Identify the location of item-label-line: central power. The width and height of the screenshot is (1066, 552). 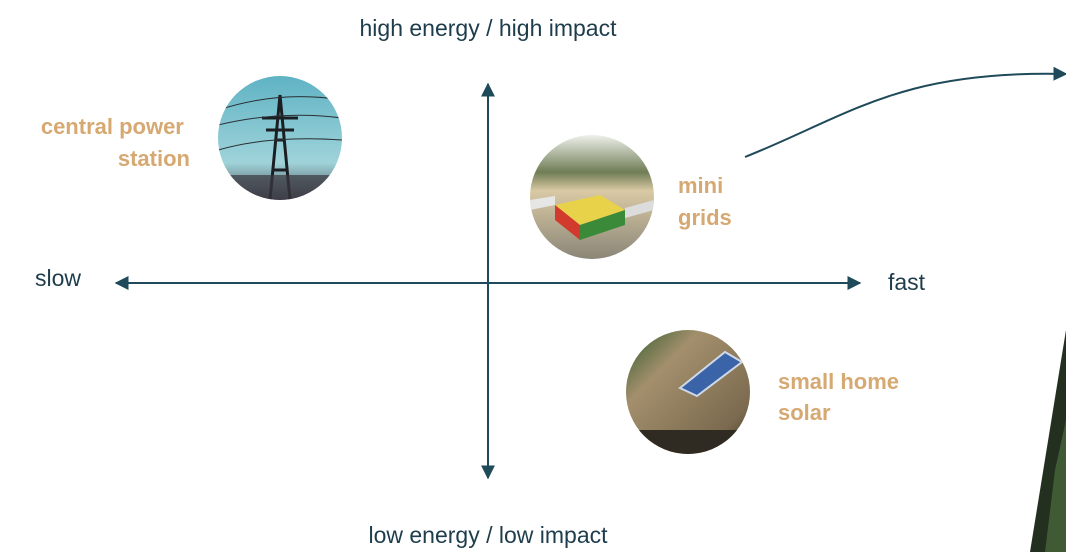
(112, 126).